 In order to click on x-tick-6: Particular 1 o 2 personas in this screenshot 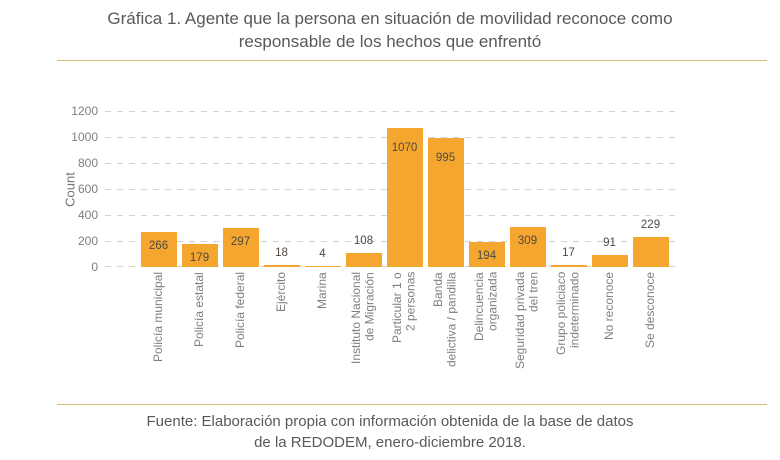, I will do `click(404, 334)`.